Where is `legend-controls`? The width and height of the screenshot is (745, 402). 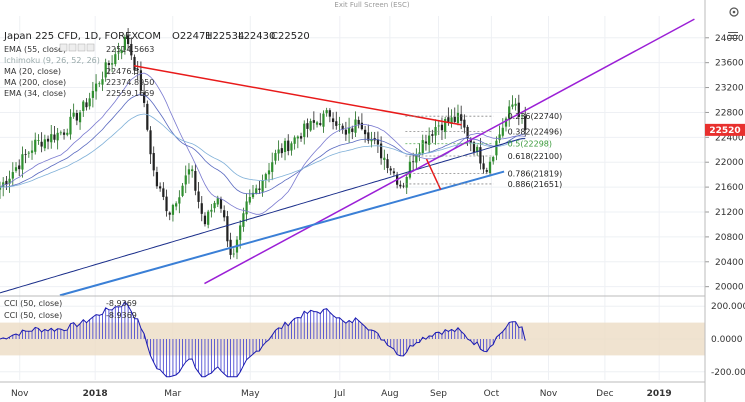
legend-controls is located at coordinates (77, 47).